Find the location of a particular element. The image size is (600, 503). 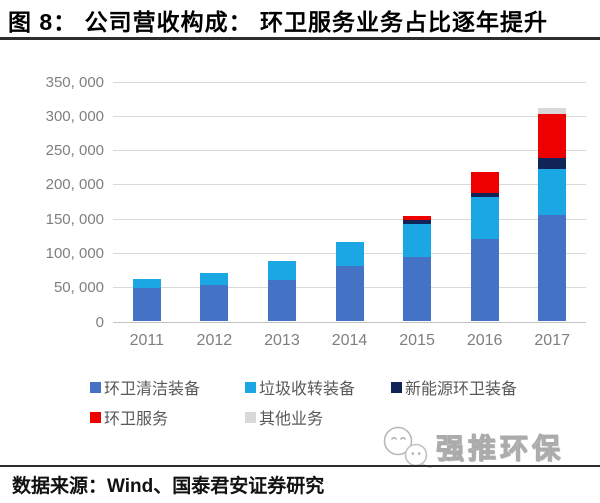

bar-segment-其他业务 is located at coordinates (552, 110).